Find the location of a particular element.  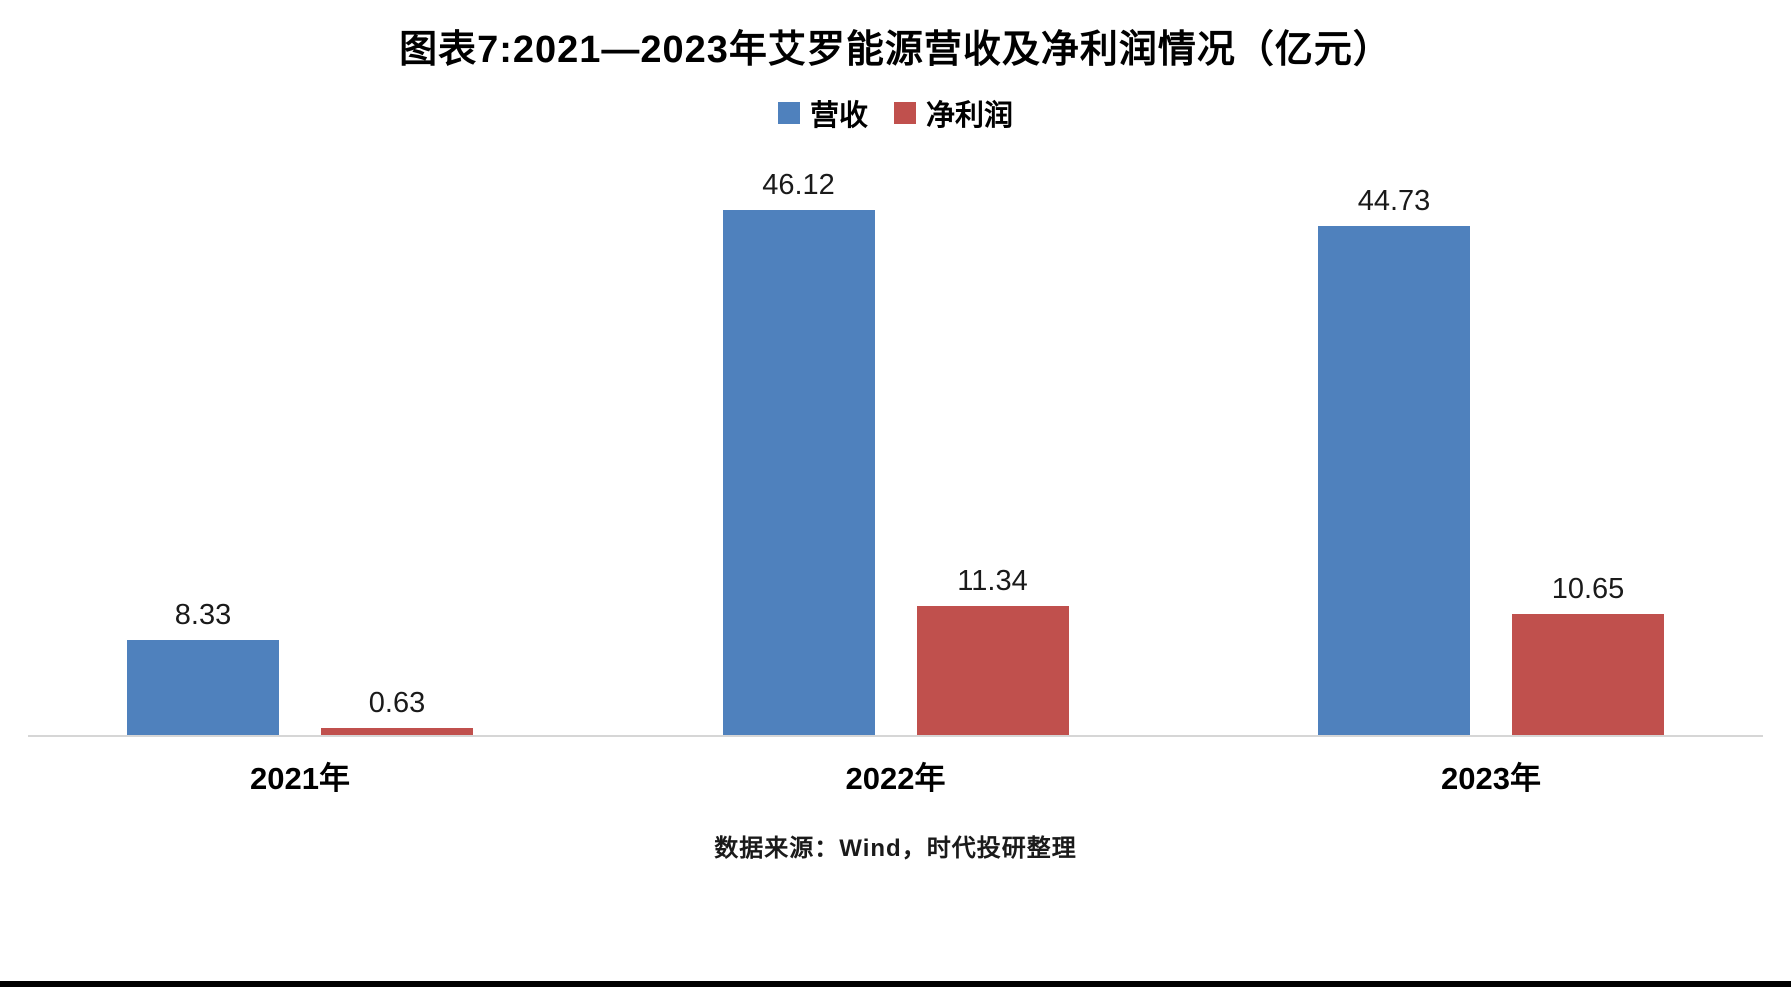

category-axis: 2021年 2022年 2023年 is located at coordinates (895, 775).